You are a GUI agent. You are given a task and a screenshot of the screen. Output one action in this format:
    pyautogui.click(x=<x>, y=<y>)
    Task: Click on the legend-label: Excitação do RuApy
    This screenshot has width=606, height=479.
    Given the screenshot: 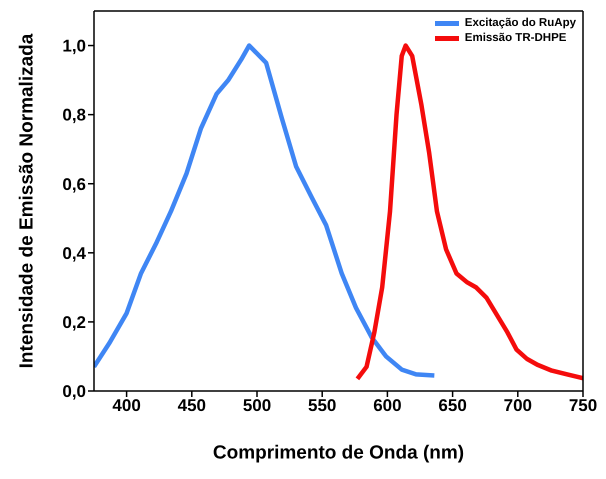 What is the action you would take?
    pyautogui.click(x=520, y=23)
    